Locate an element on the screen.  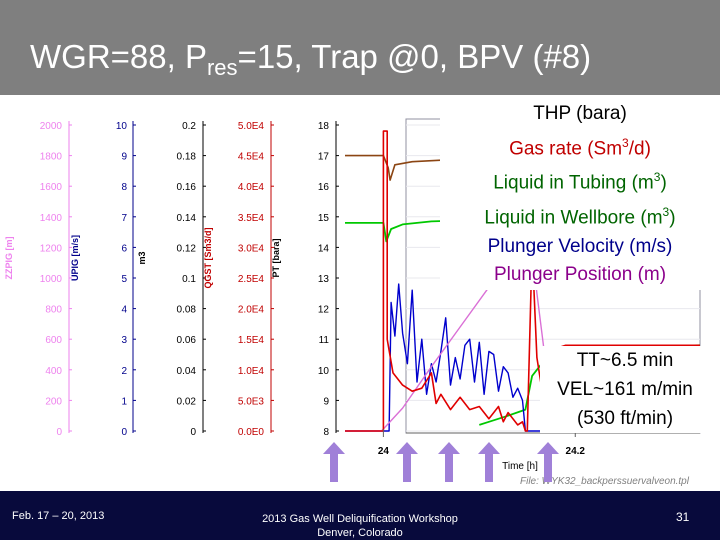
upig-tick-label: 8 is located at coordinates (124, 187).